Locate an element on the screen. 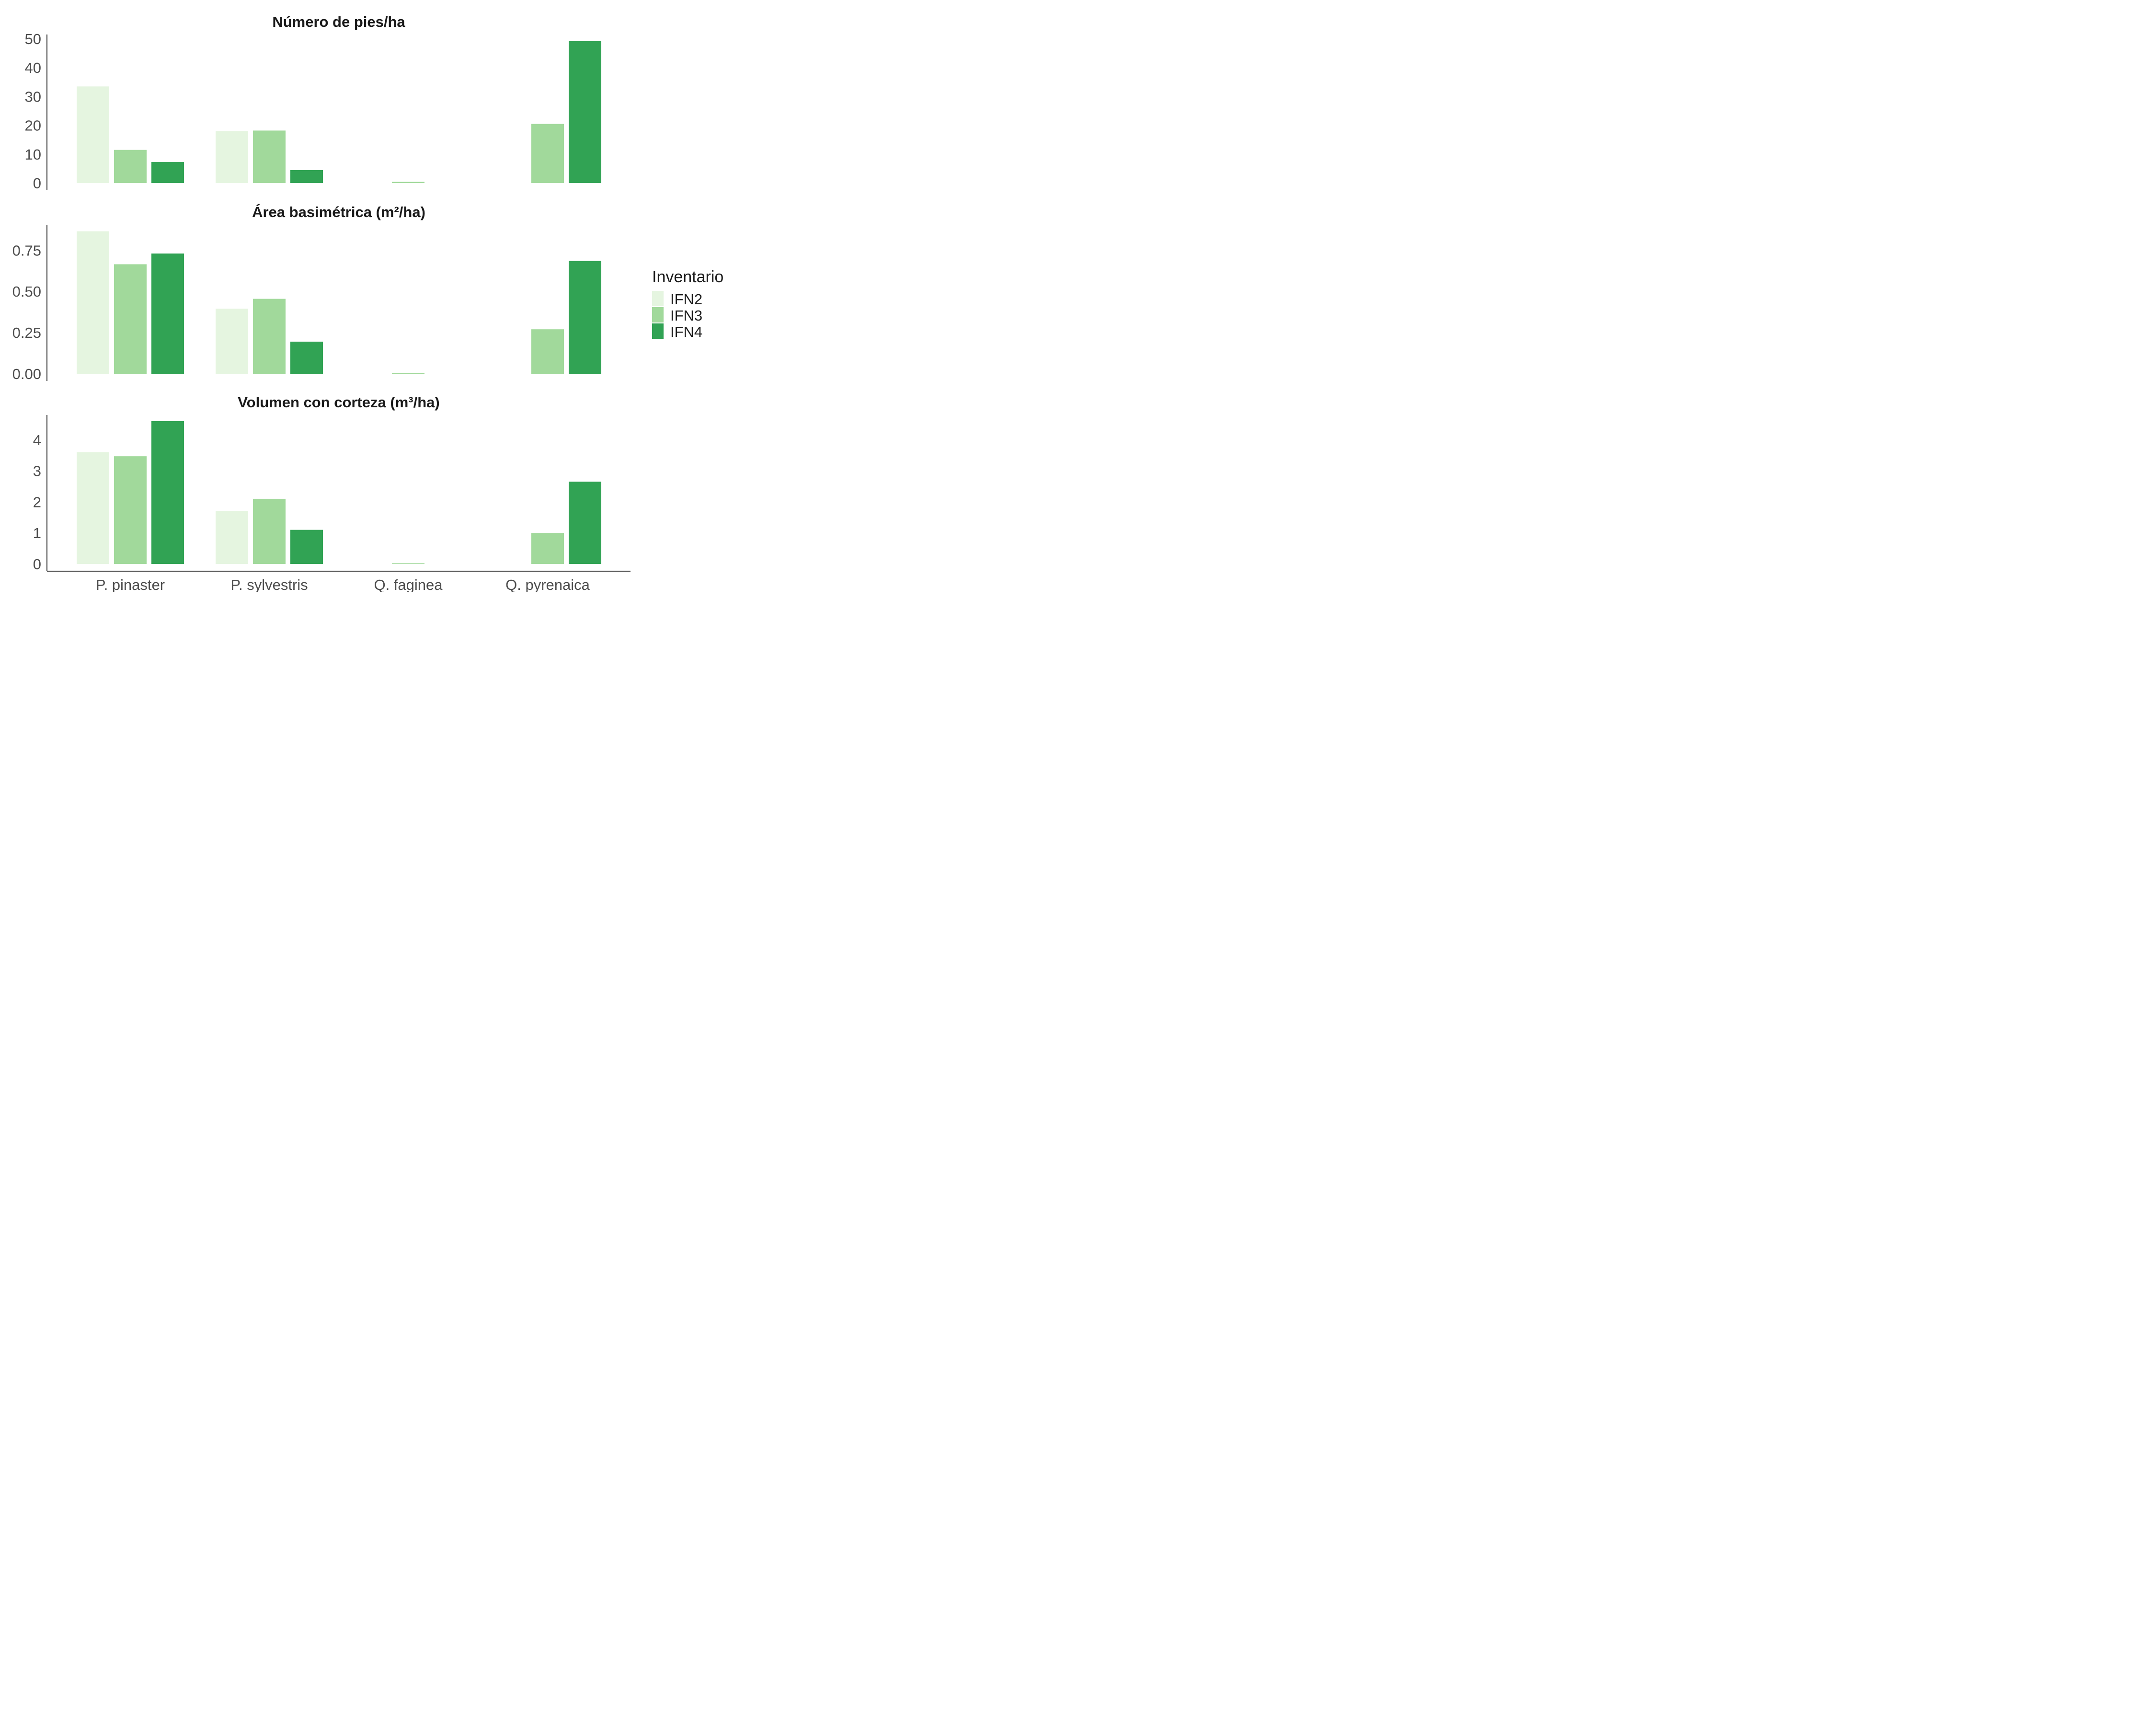 The image size is (2156, 1725). x-category-label: P. pinaster is located at coordinates (131, 584).